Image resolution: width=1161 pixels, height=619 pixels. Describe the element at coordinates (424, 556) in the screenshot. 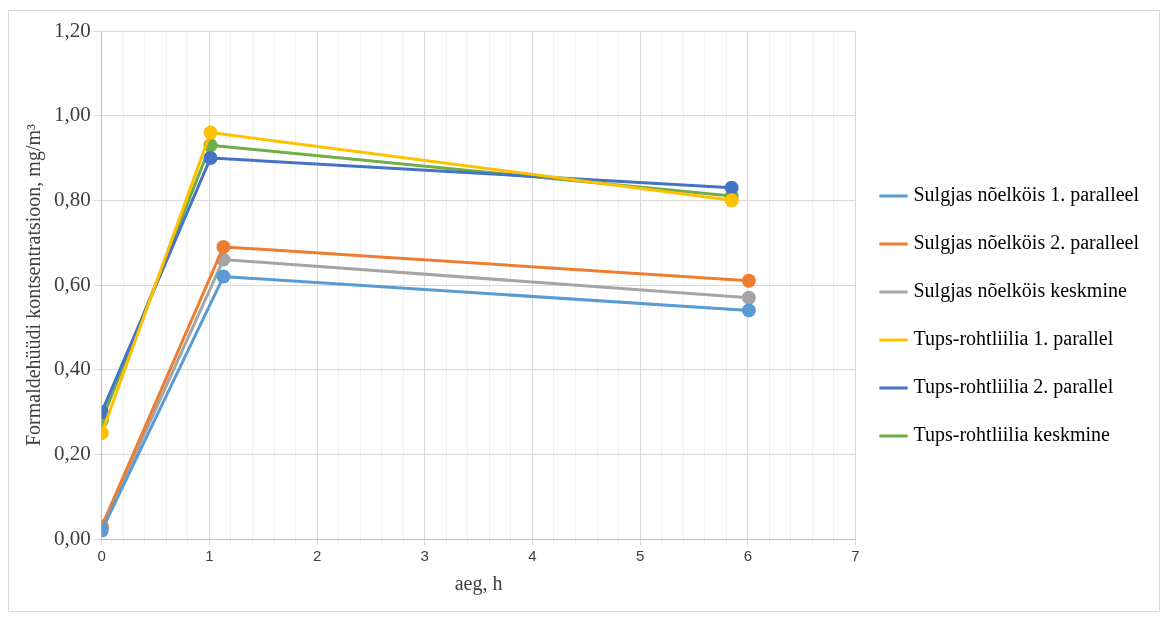

I see `x-tick-label: 3` at that location.